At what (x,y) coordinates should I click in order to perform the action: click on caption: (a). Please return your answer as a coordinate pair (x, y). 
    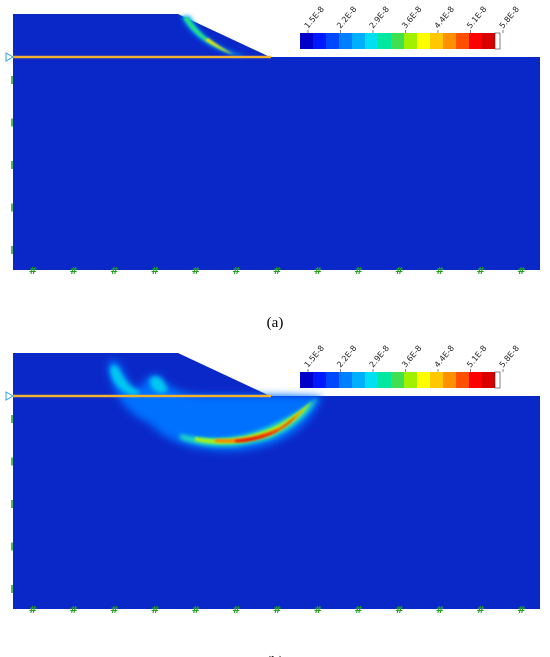
    Looking at the image, I should click on (275, 323).